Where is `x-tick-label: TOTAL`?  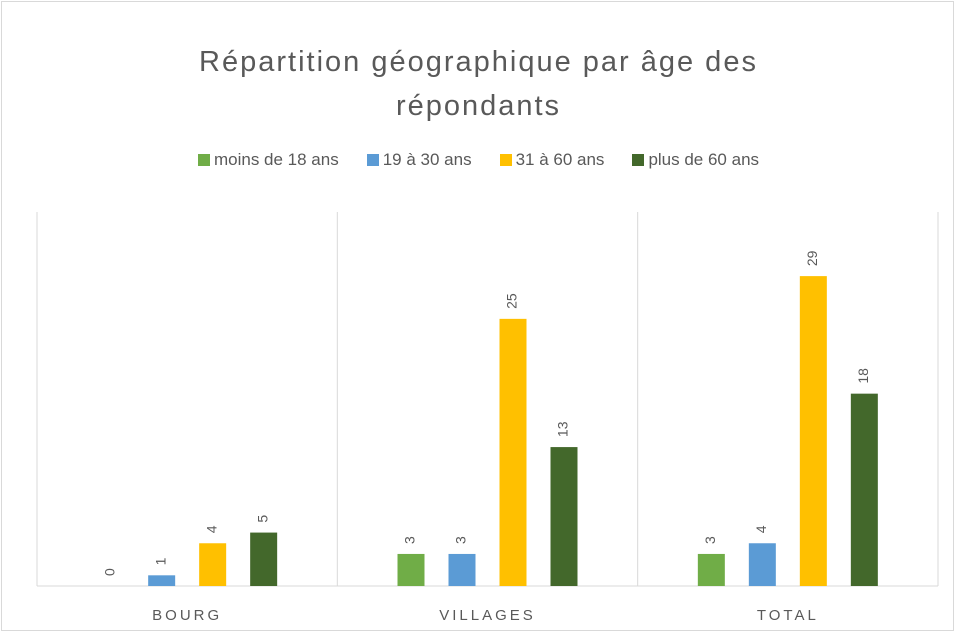 x-tick-label: TOTAL is located at coordinates (788, 615).